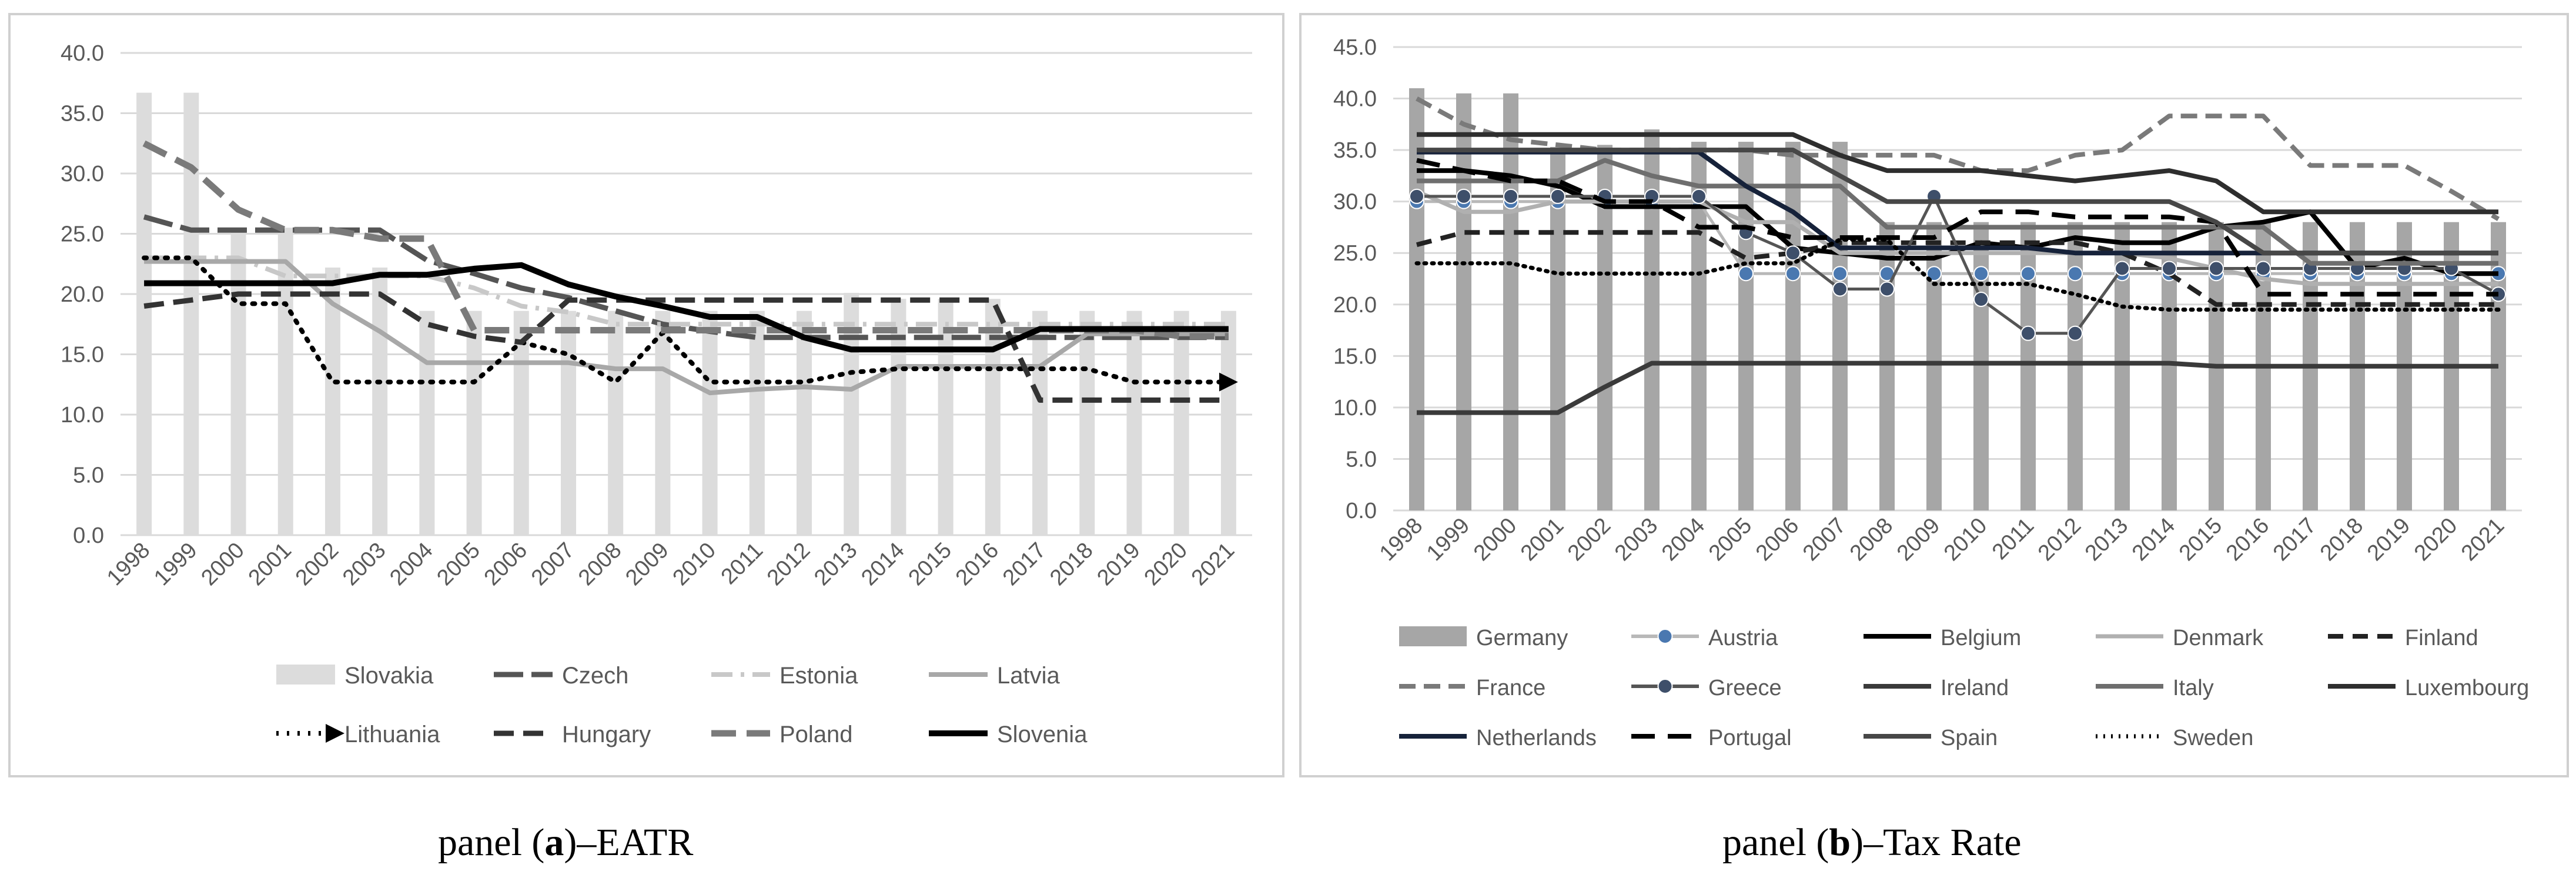 The image size is (2576, 888). Describe the element at coordinates (606, 734) in the screenshot. I see `panel-a-legend-label-hungary: Hungary` at that location.